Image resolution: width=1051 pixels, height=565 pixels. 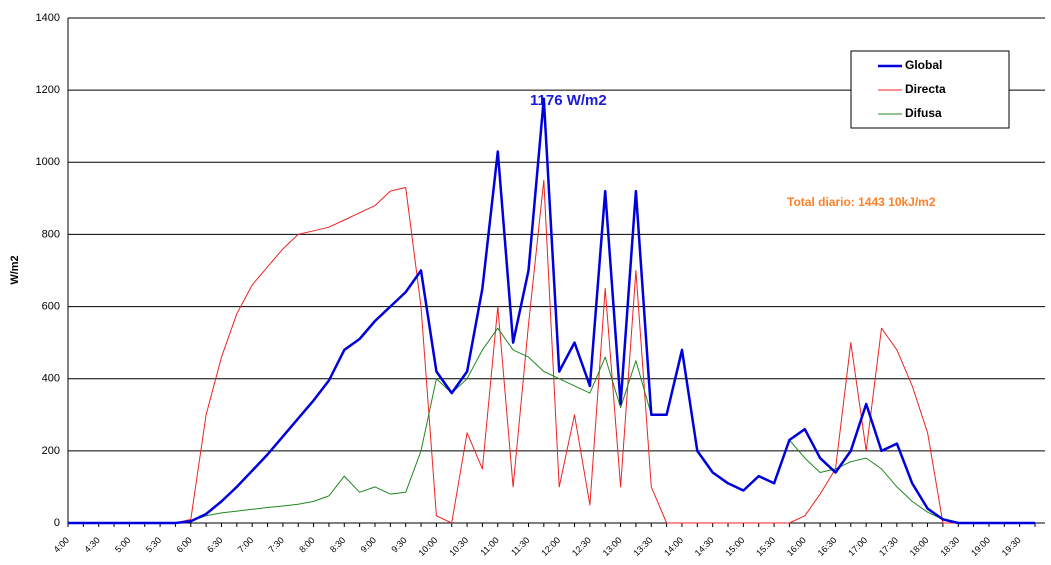 What do you see at coordinates (980, 546) in the screenshot?
I see `x-tick-label: 19:00` at bounding box center [980, 546].